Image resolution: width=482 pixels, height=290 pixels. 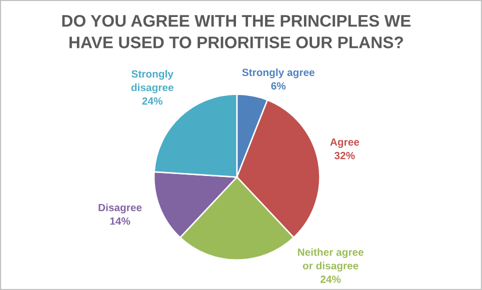 What do you see at coordinates (278, 73) in the screenshot?
I see `slice-label: Strongly agree` at bounding box center [278, 73].